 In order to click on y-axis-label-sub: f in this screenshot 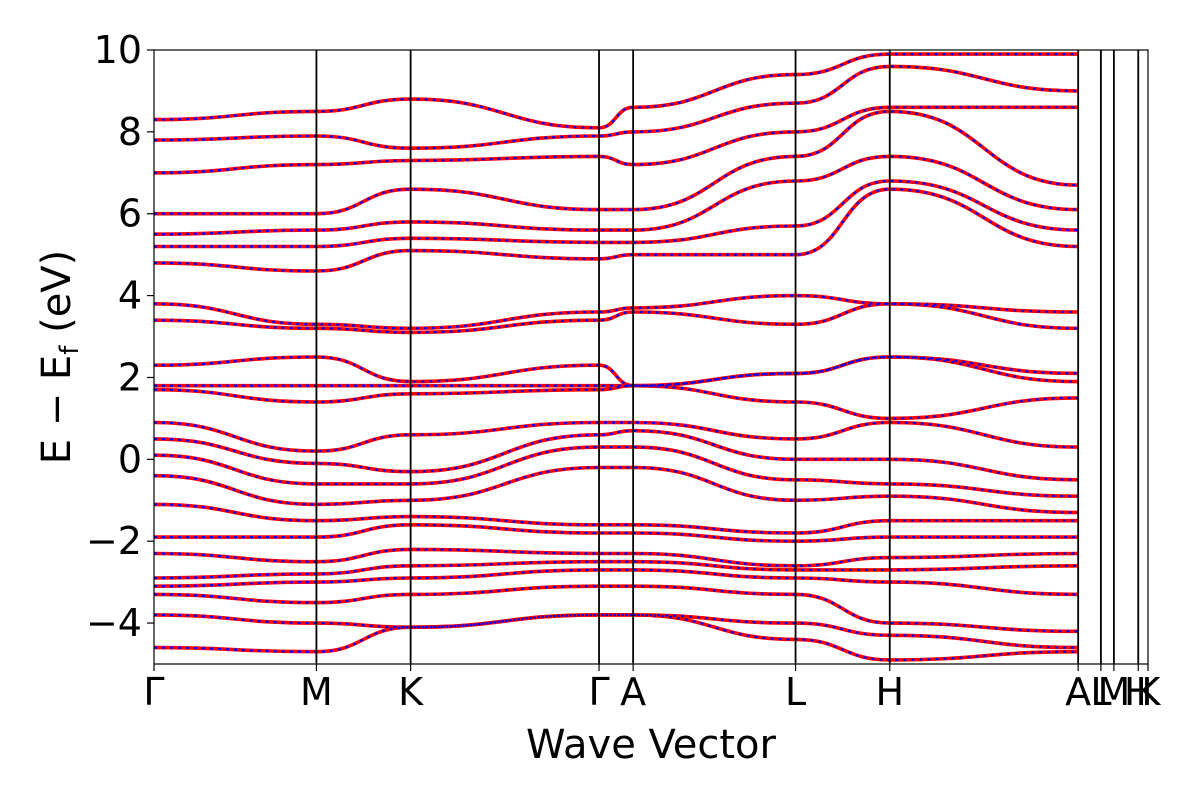, I will do `click(70, 350)`.